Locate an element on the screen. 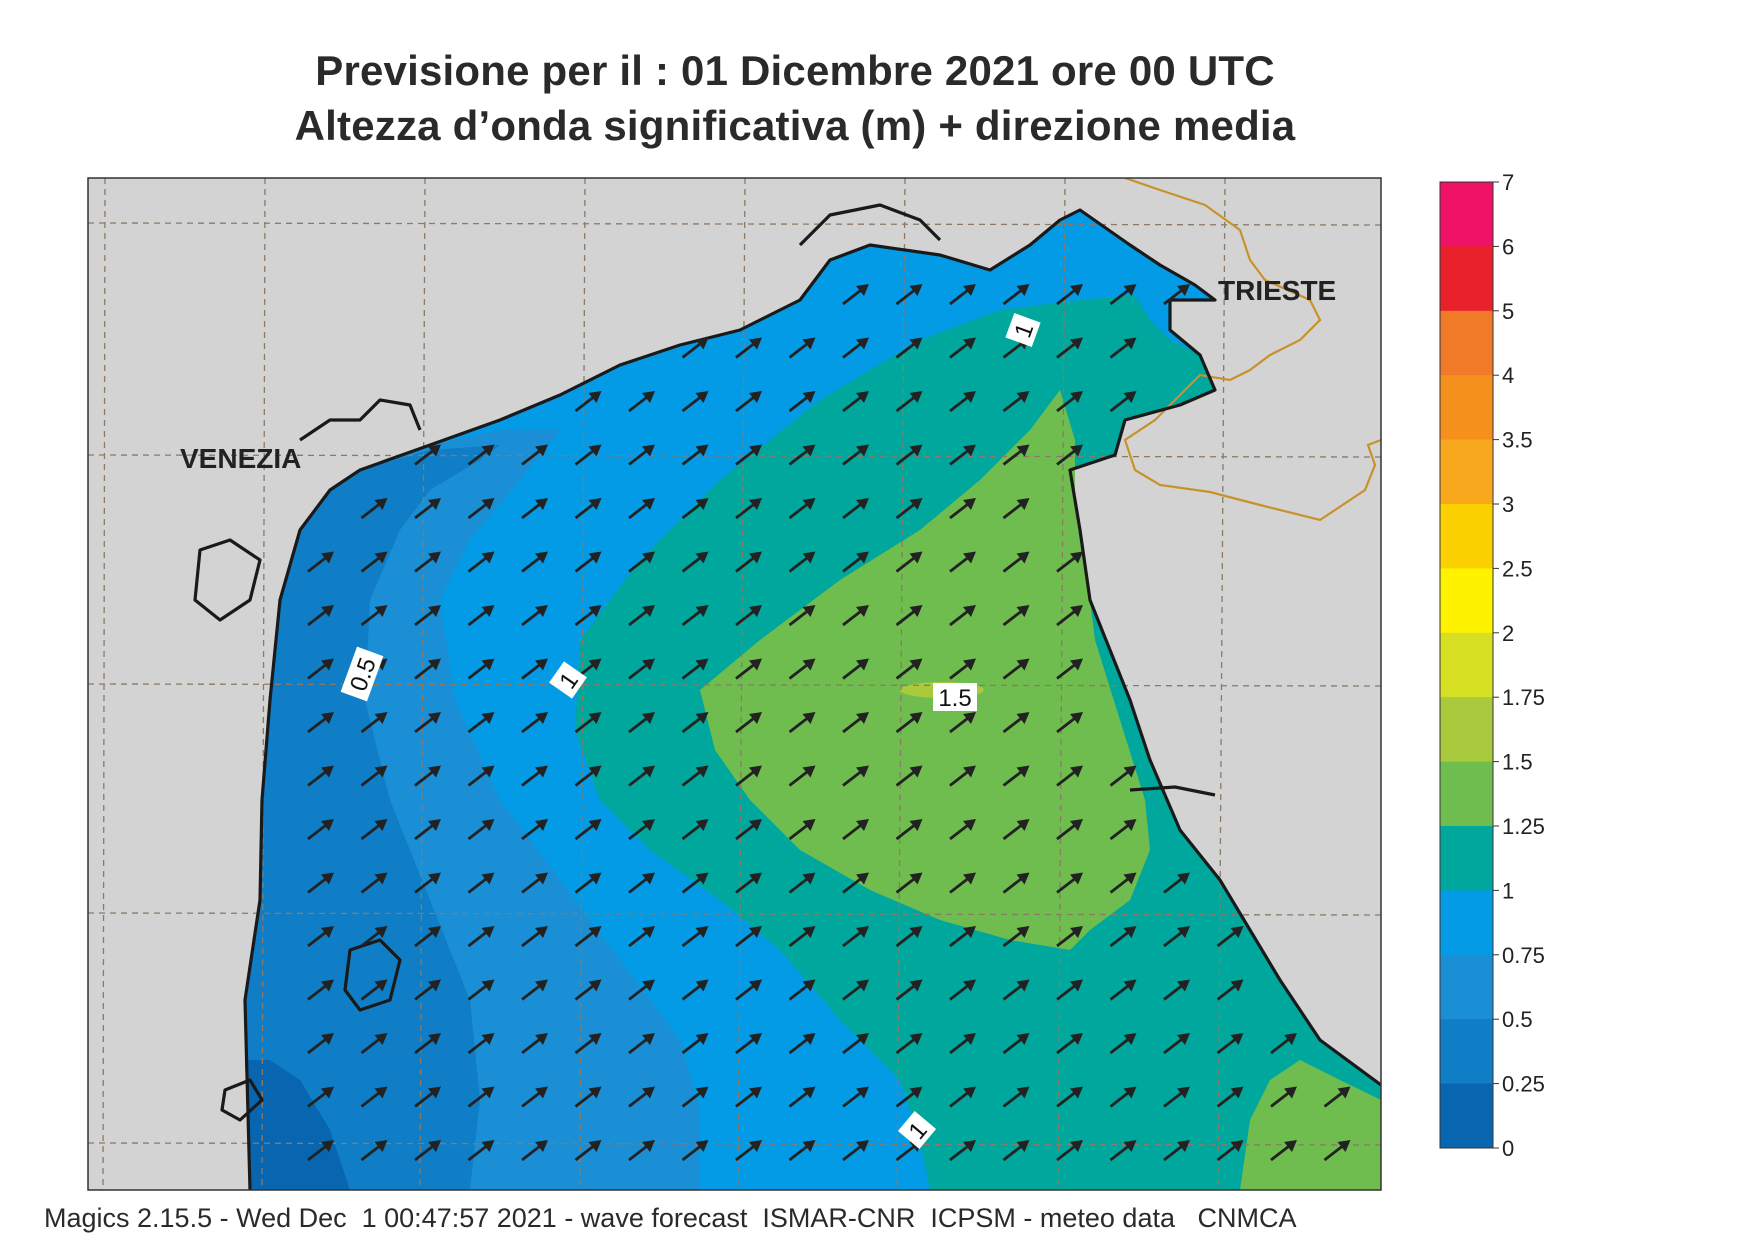  legend-tick-label: 1.25 is located at coordinates (1523, 826).